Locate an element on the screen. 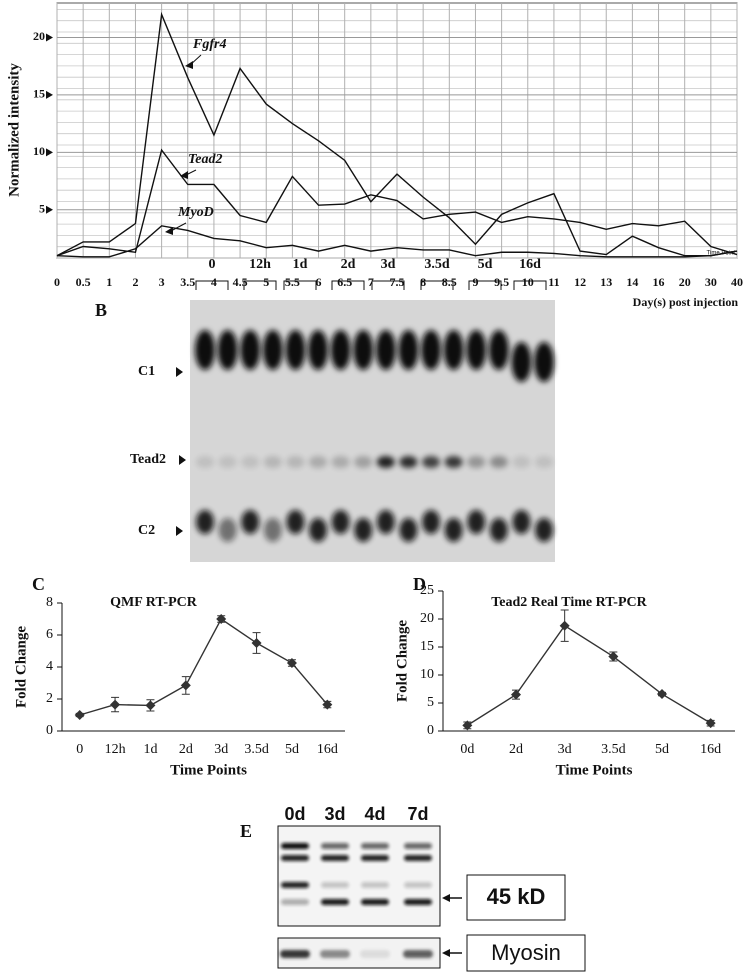 The height and width of the screenshot is (974, 750). x-tick-label: 1d is located at coordinates (150, 749).